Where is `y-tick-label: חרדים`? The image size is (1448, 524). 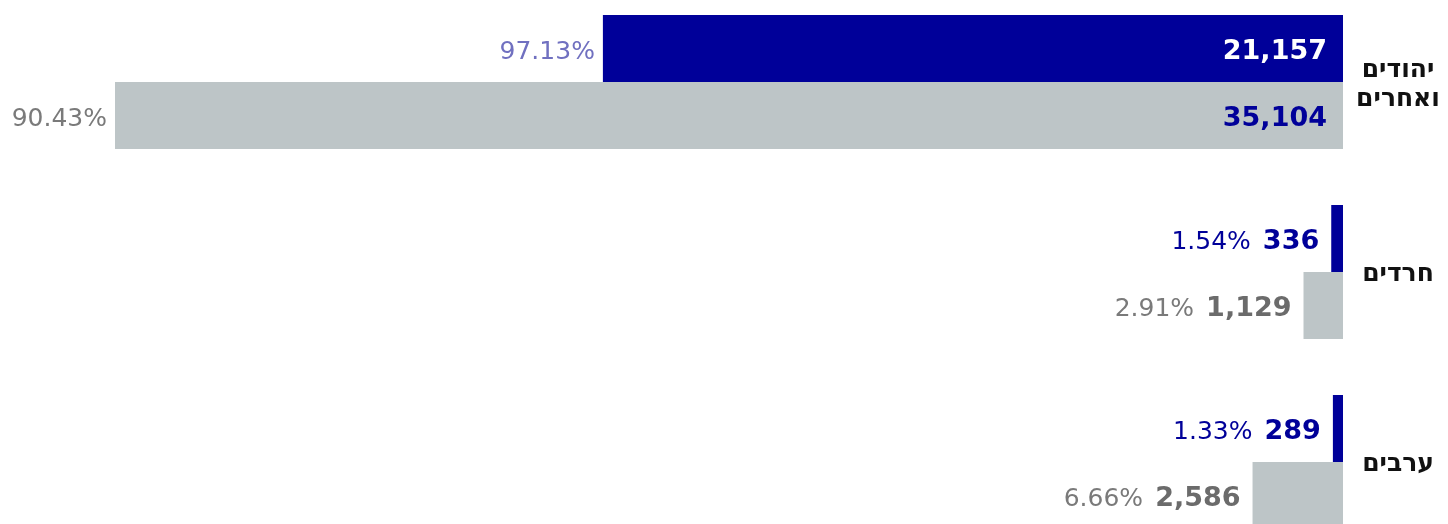
y-tick-label: חרדים is located at coordinates (1398, 272).